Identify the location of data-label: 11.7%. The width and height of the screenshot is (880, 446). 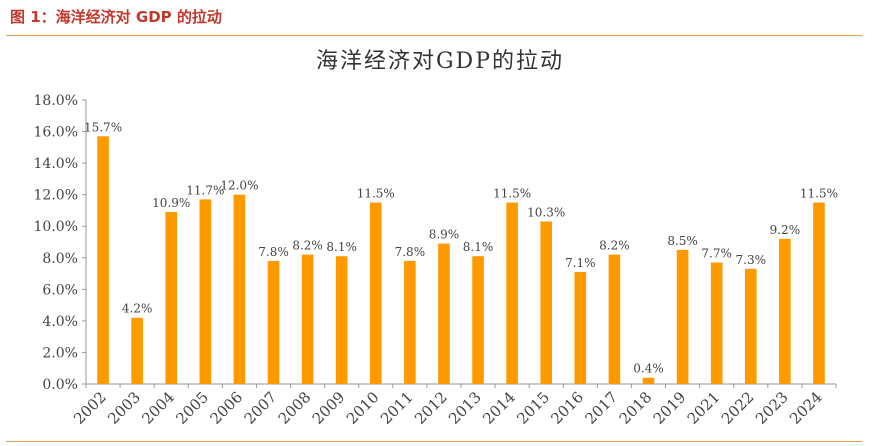
(205, 190).